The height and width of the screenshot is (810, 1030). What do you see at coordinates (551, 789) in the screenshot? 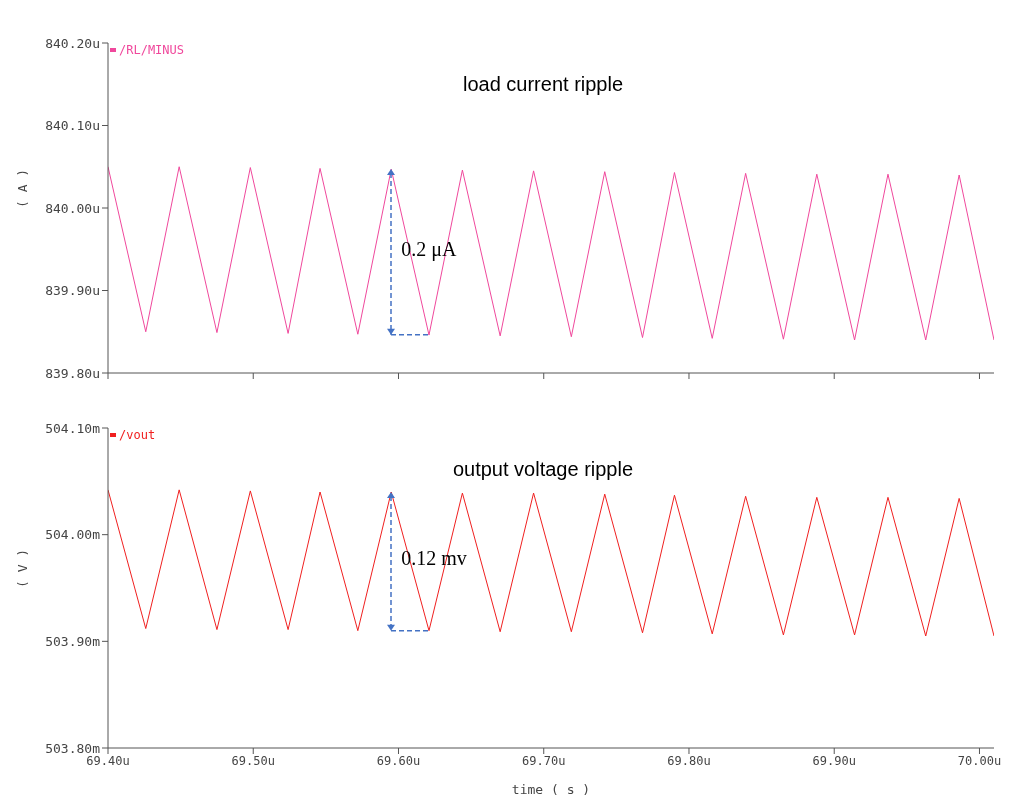
I see `x-axis-title: time ( s )` at bounding box center [551, 789].